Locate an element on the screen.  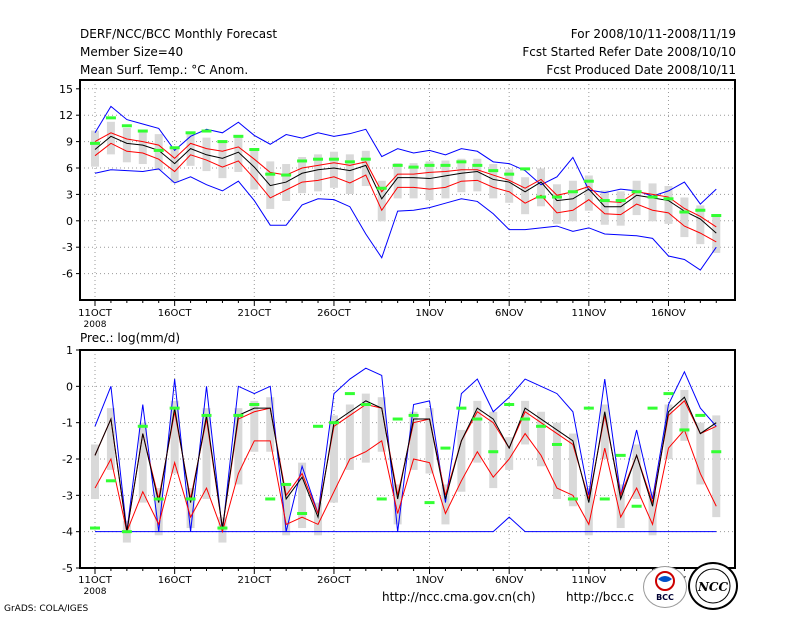
prec-panel-label: Prec.: log(mm/d) is located at coordinates (130, 338).